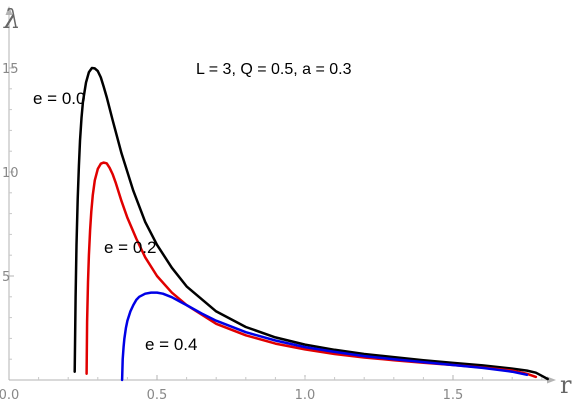 Image resolution: width=581 pixels, height=405 pixels. What do you see at coordinates (157, 395) in the screenshot?
I see `x-tick-label: 0.5` at bounding box center [157, 395].